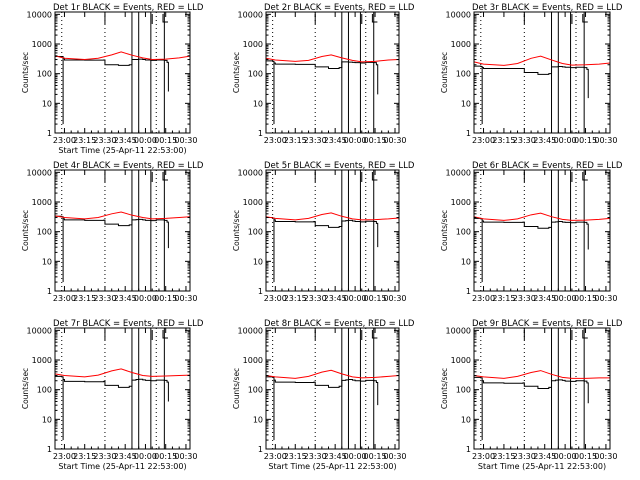 The image size is (640, 480). I want to click on panel-title: Det 5r BLACK = Events, RED = LLD, so click(339, 166).